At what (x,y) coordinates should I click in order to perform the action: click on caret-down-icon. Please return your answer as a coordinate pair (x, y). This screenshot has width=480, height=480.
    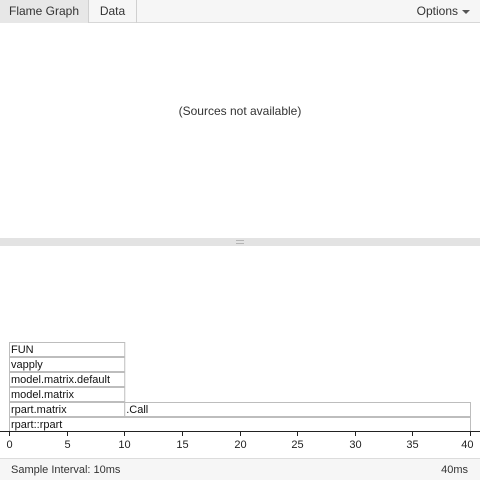
    Looking at the image, I should click on (466, 11).